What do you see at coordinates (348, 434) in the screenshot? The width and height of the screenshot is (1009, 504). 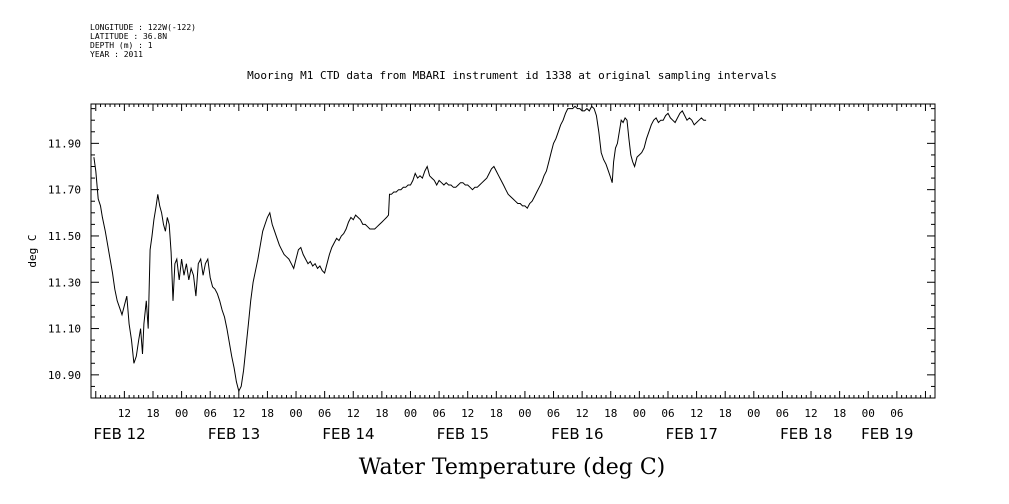 I see `x-date-label: FEB 14` at bounding box center [348, 434].